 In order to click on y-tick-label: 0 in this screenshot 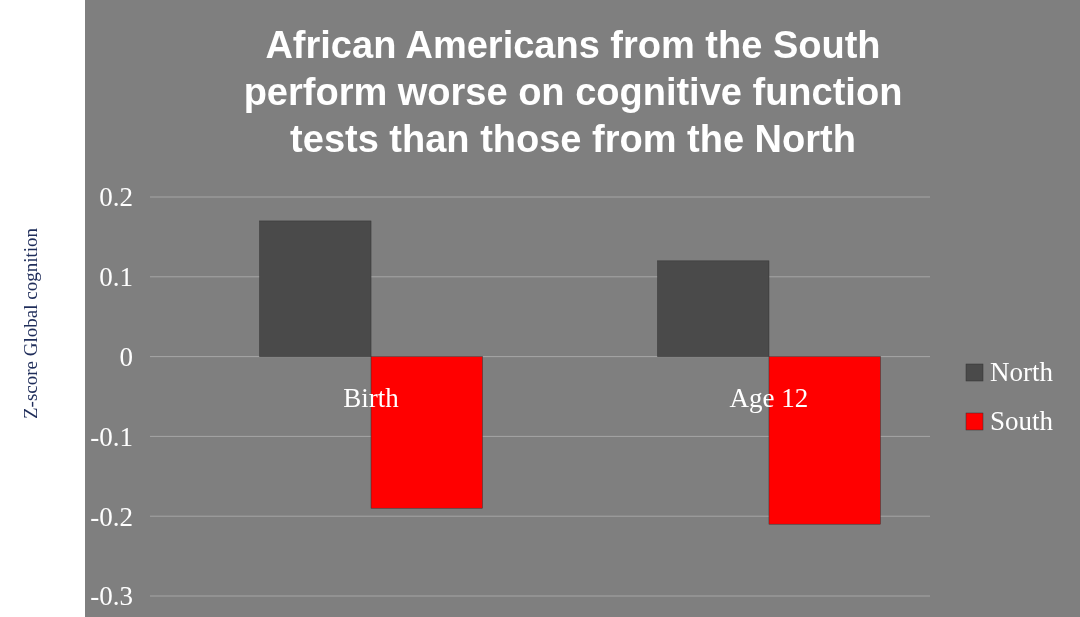, I will do `click(126, 357)`.